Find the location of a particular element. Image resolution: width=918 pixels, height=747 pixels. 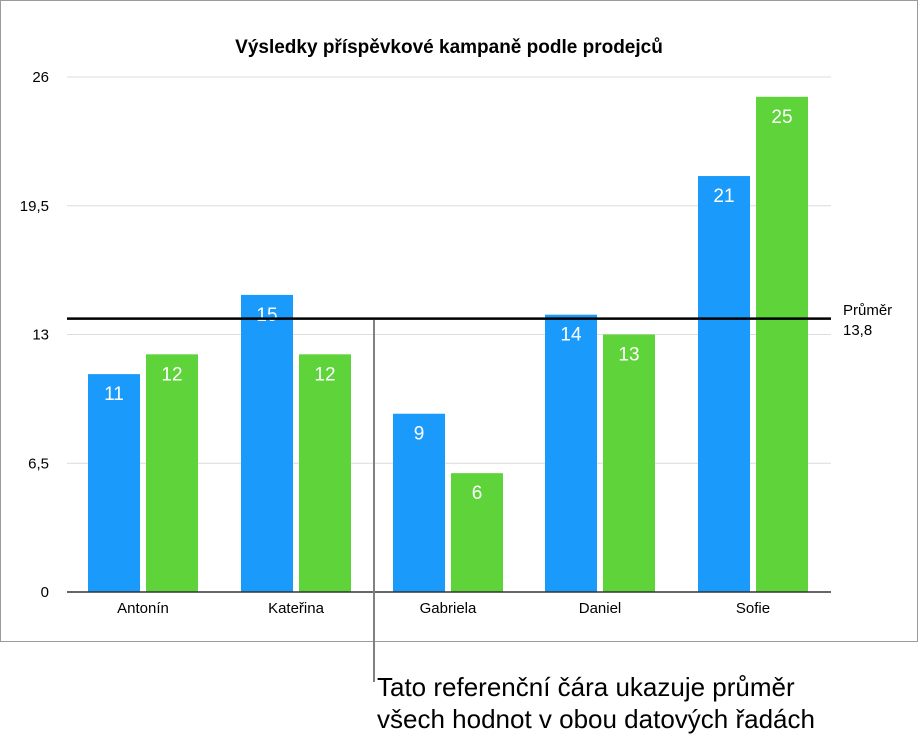

y-tick-label: 19,5 is located at coordinates (34, 206).